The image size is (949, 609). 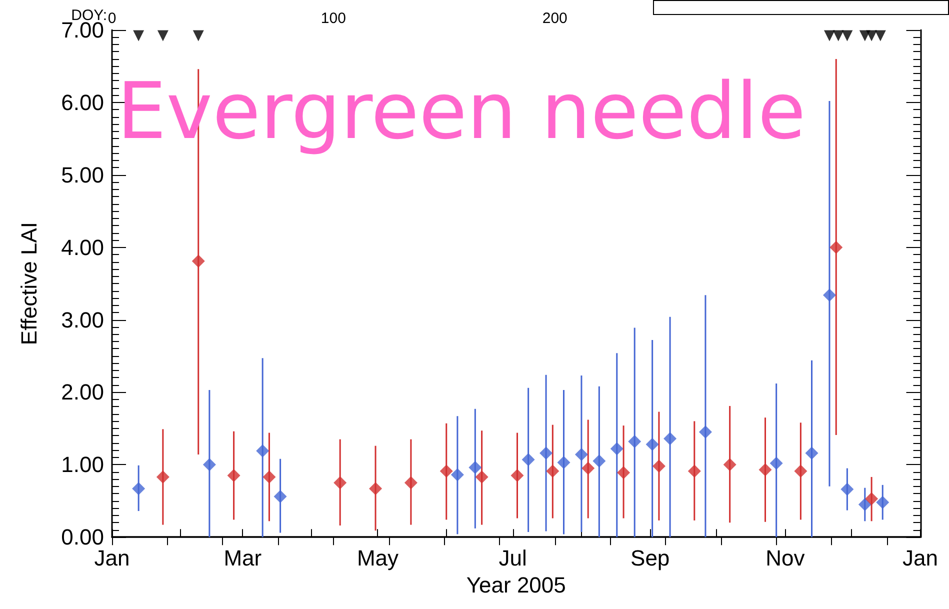 I want to click on y-tick-label: 6.00, so click(x=82, y=102).